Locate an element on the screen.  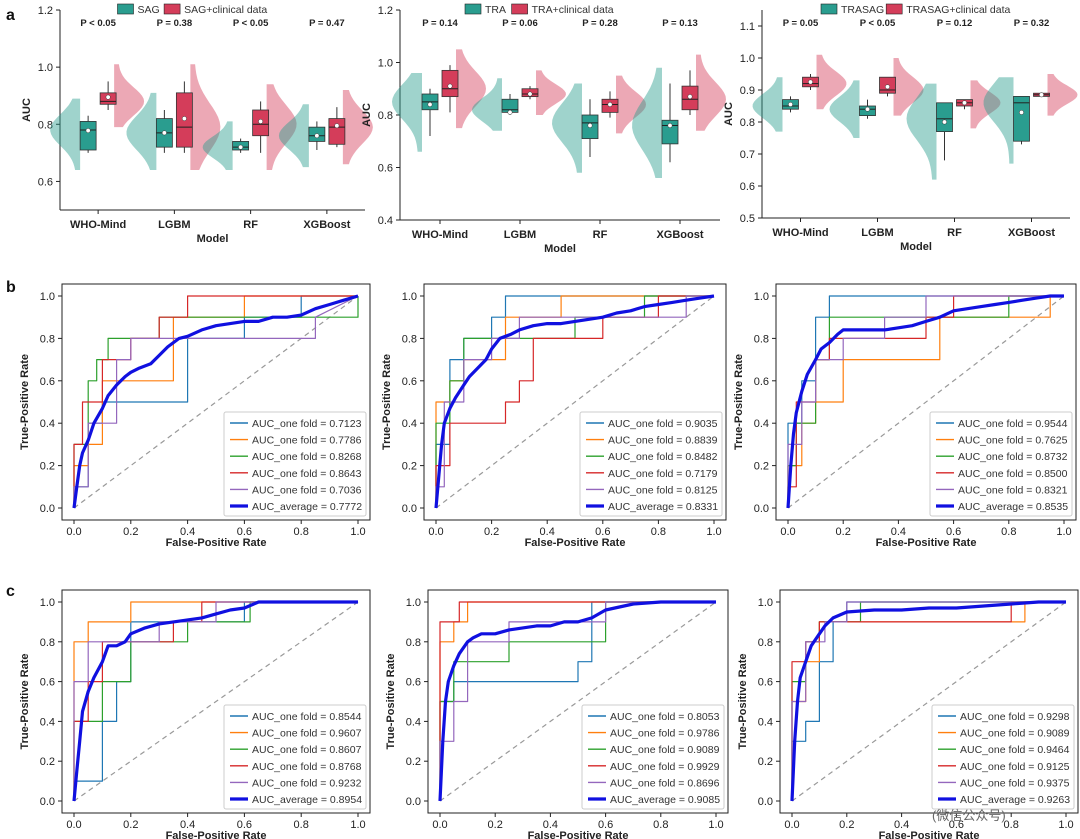
x-tick-label: RF is located at coordinates (600, 235).